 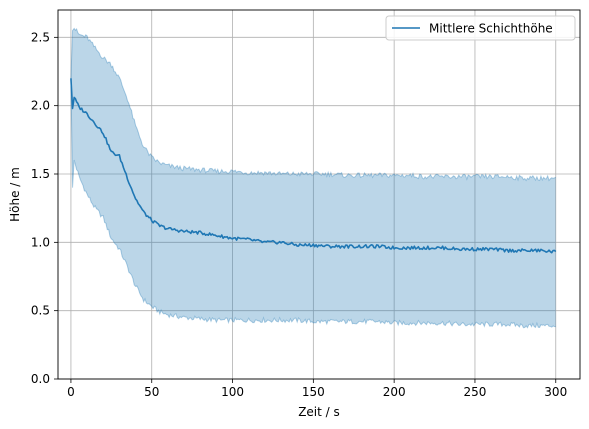 I want to click on x-axis-label: Zeit / s, so click(x=319, y=412).